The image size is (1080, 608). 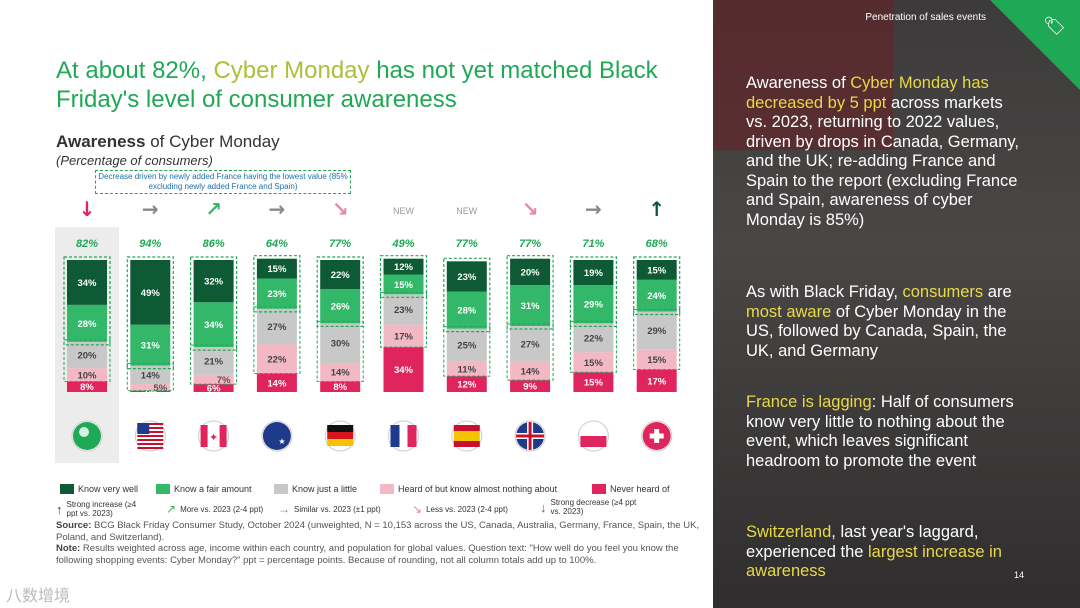 I want to click on data-label: 8%, so click(x=340, y=387).